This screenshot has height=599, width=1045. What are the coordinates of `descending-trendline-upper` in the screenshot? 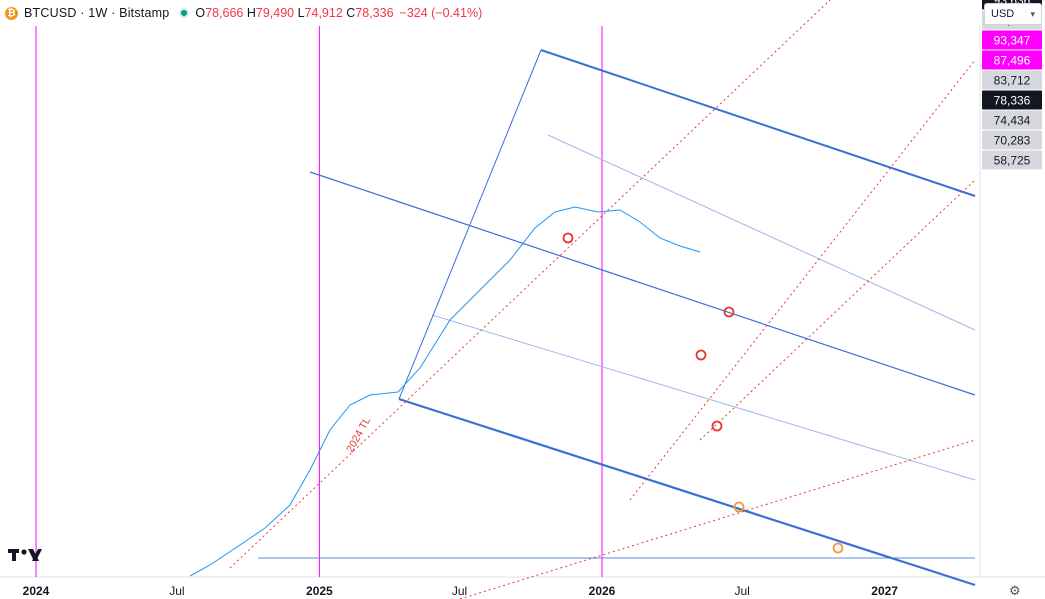 It's located at (758, 123).